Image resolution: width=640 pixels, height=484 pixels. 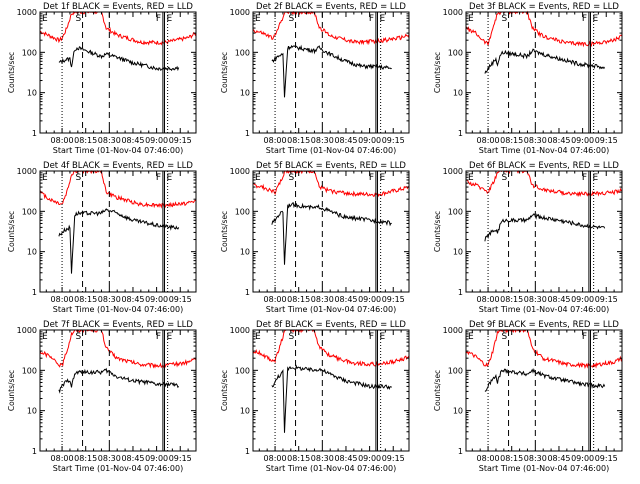 What do you see at coordinates (544, 325) in the screenshot?
I see `chart-title: Det 9f BLACK = Events, RED = LLD` at bounding box center [544, 325].